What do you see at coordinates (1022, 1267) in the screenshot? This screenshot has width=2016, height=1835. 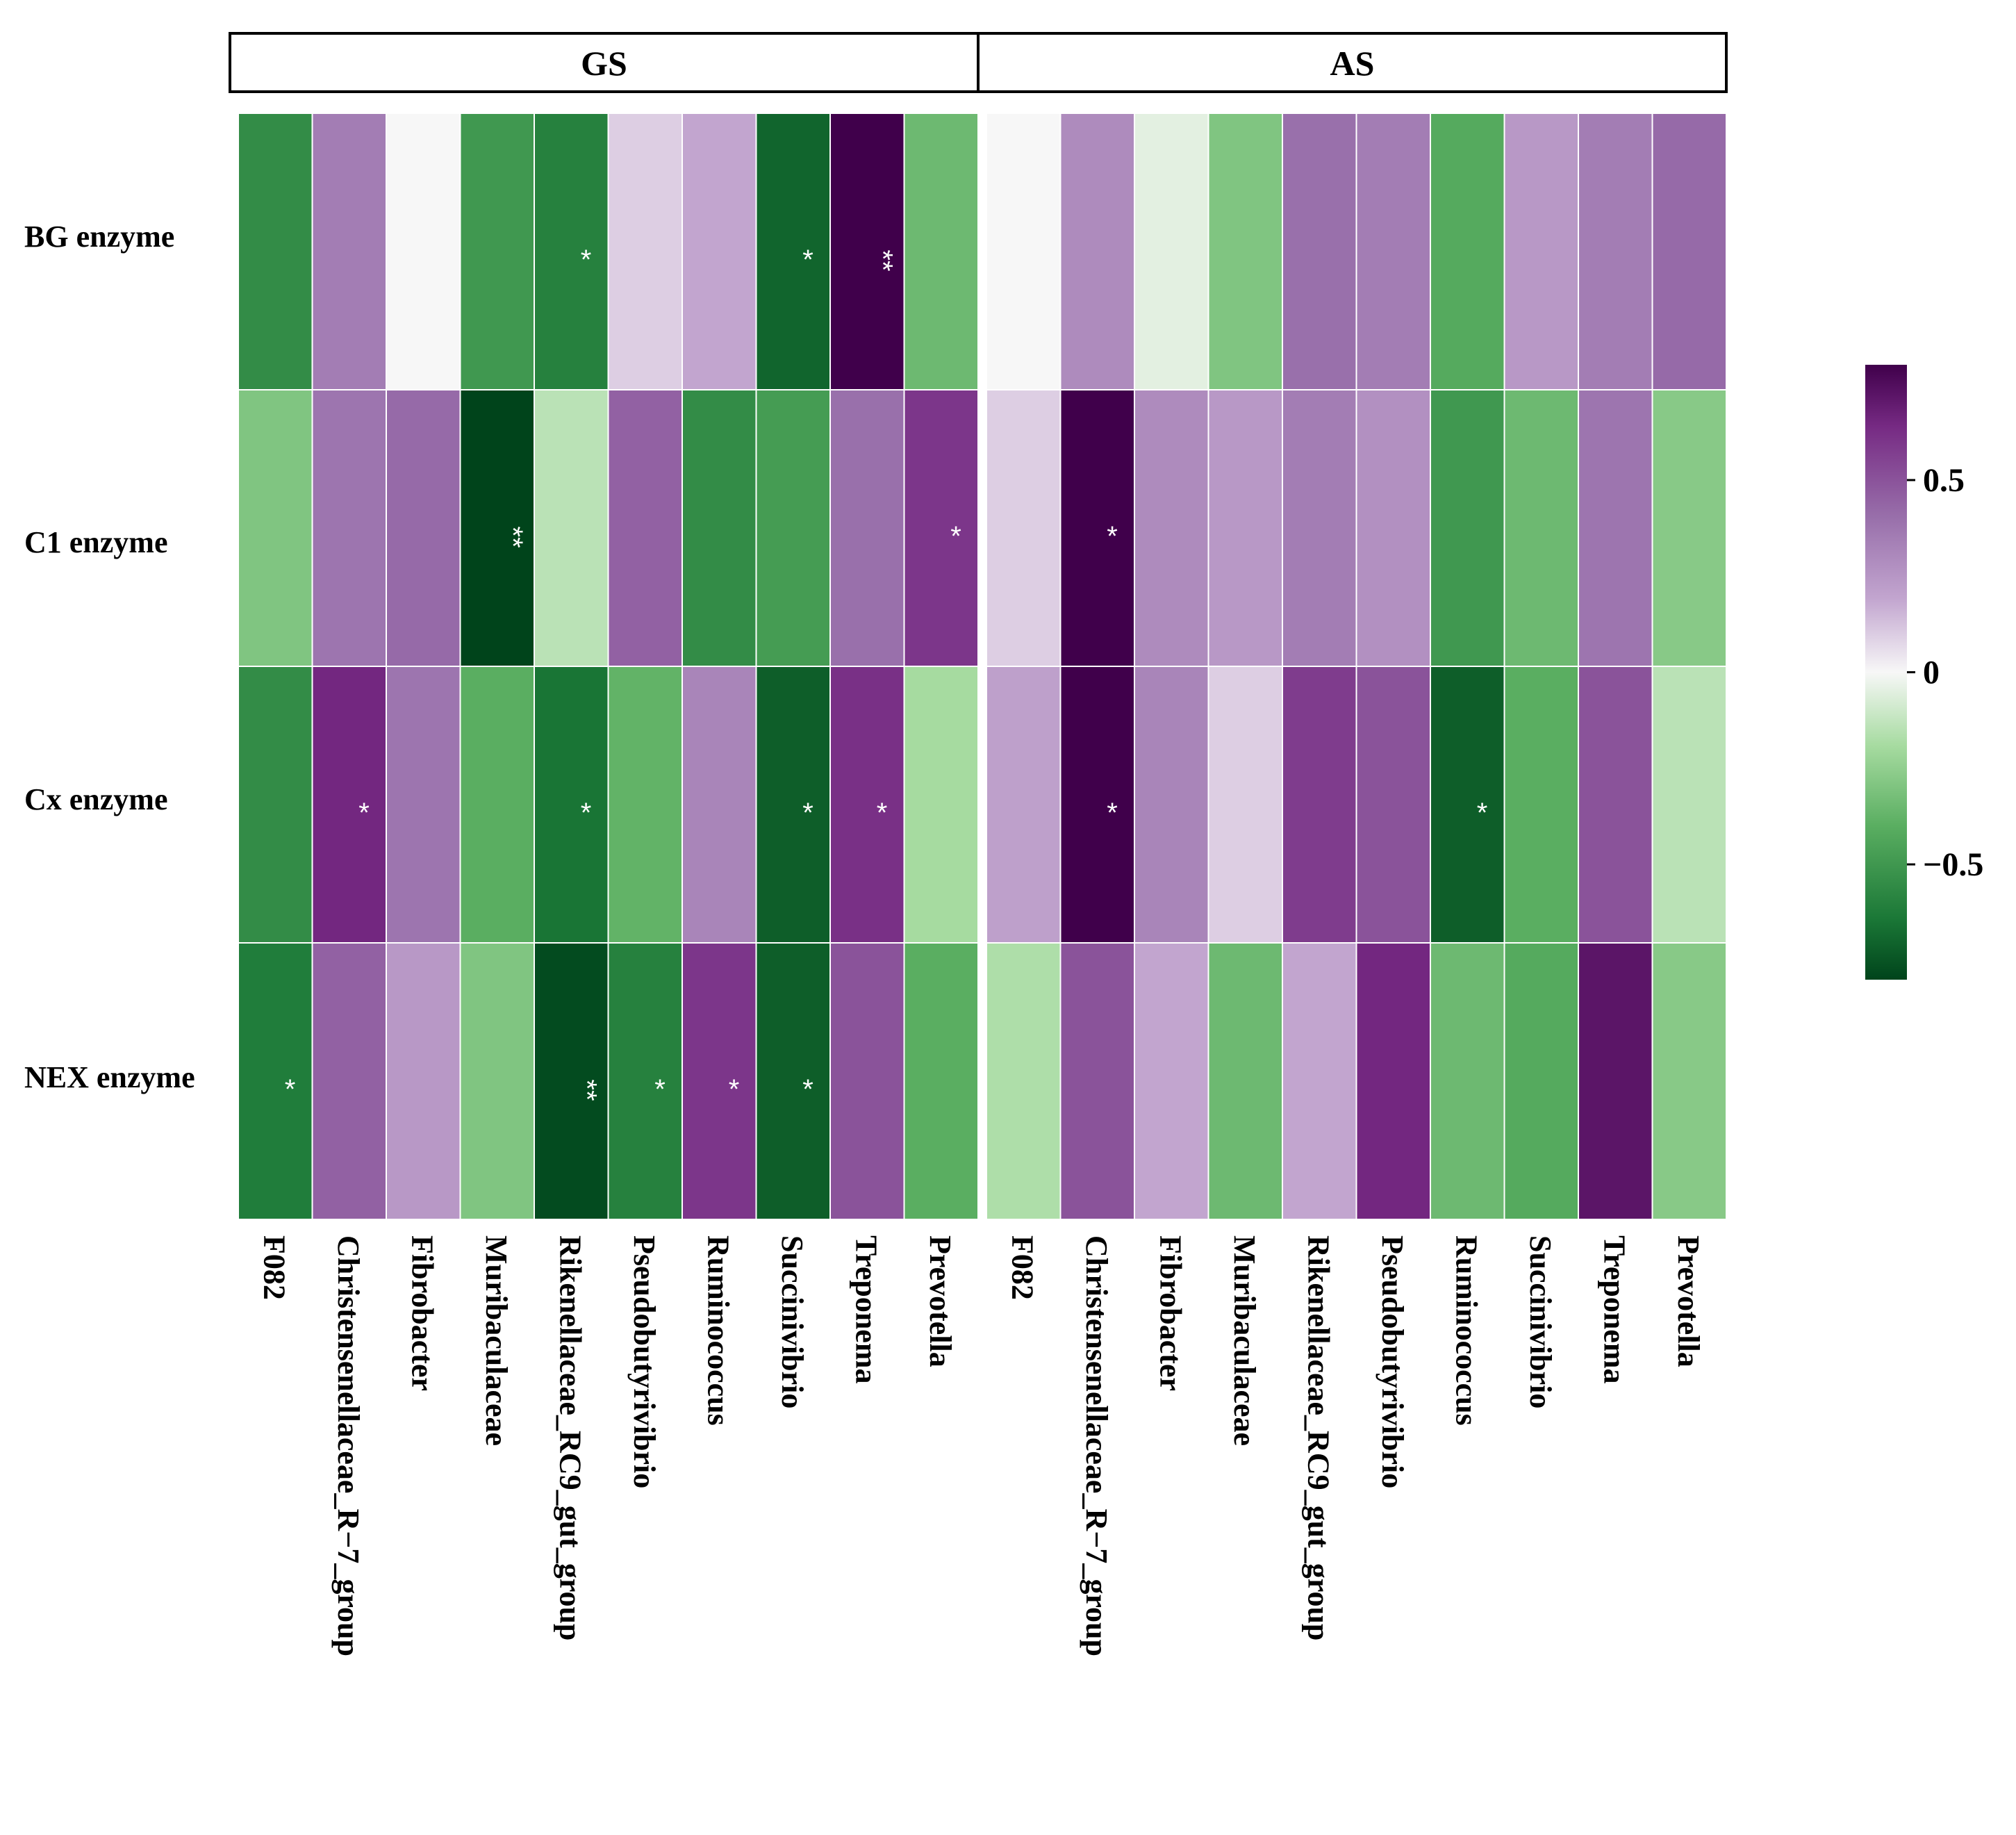 I see `column-label: F082` at bounding box center [1022, 1267].